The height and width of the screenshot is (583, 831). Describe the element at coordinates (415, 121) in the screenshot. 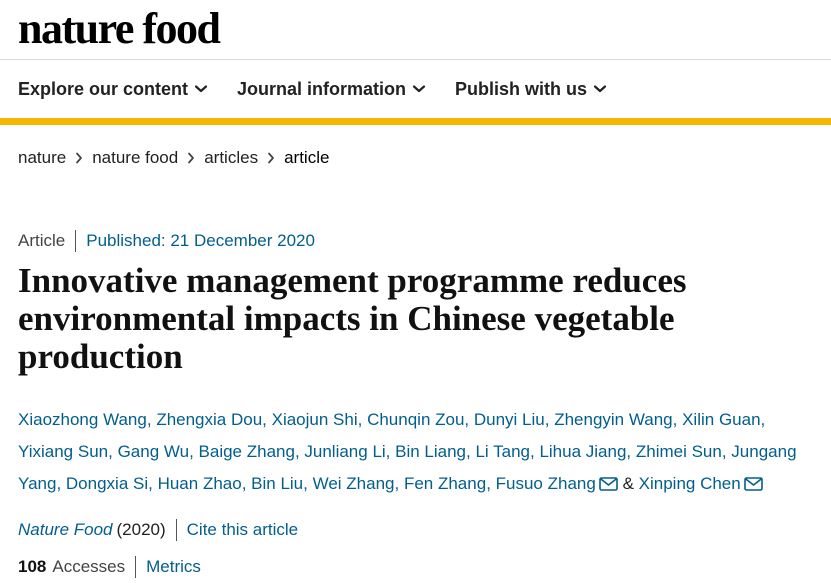

I see `accent-bar` at that location.